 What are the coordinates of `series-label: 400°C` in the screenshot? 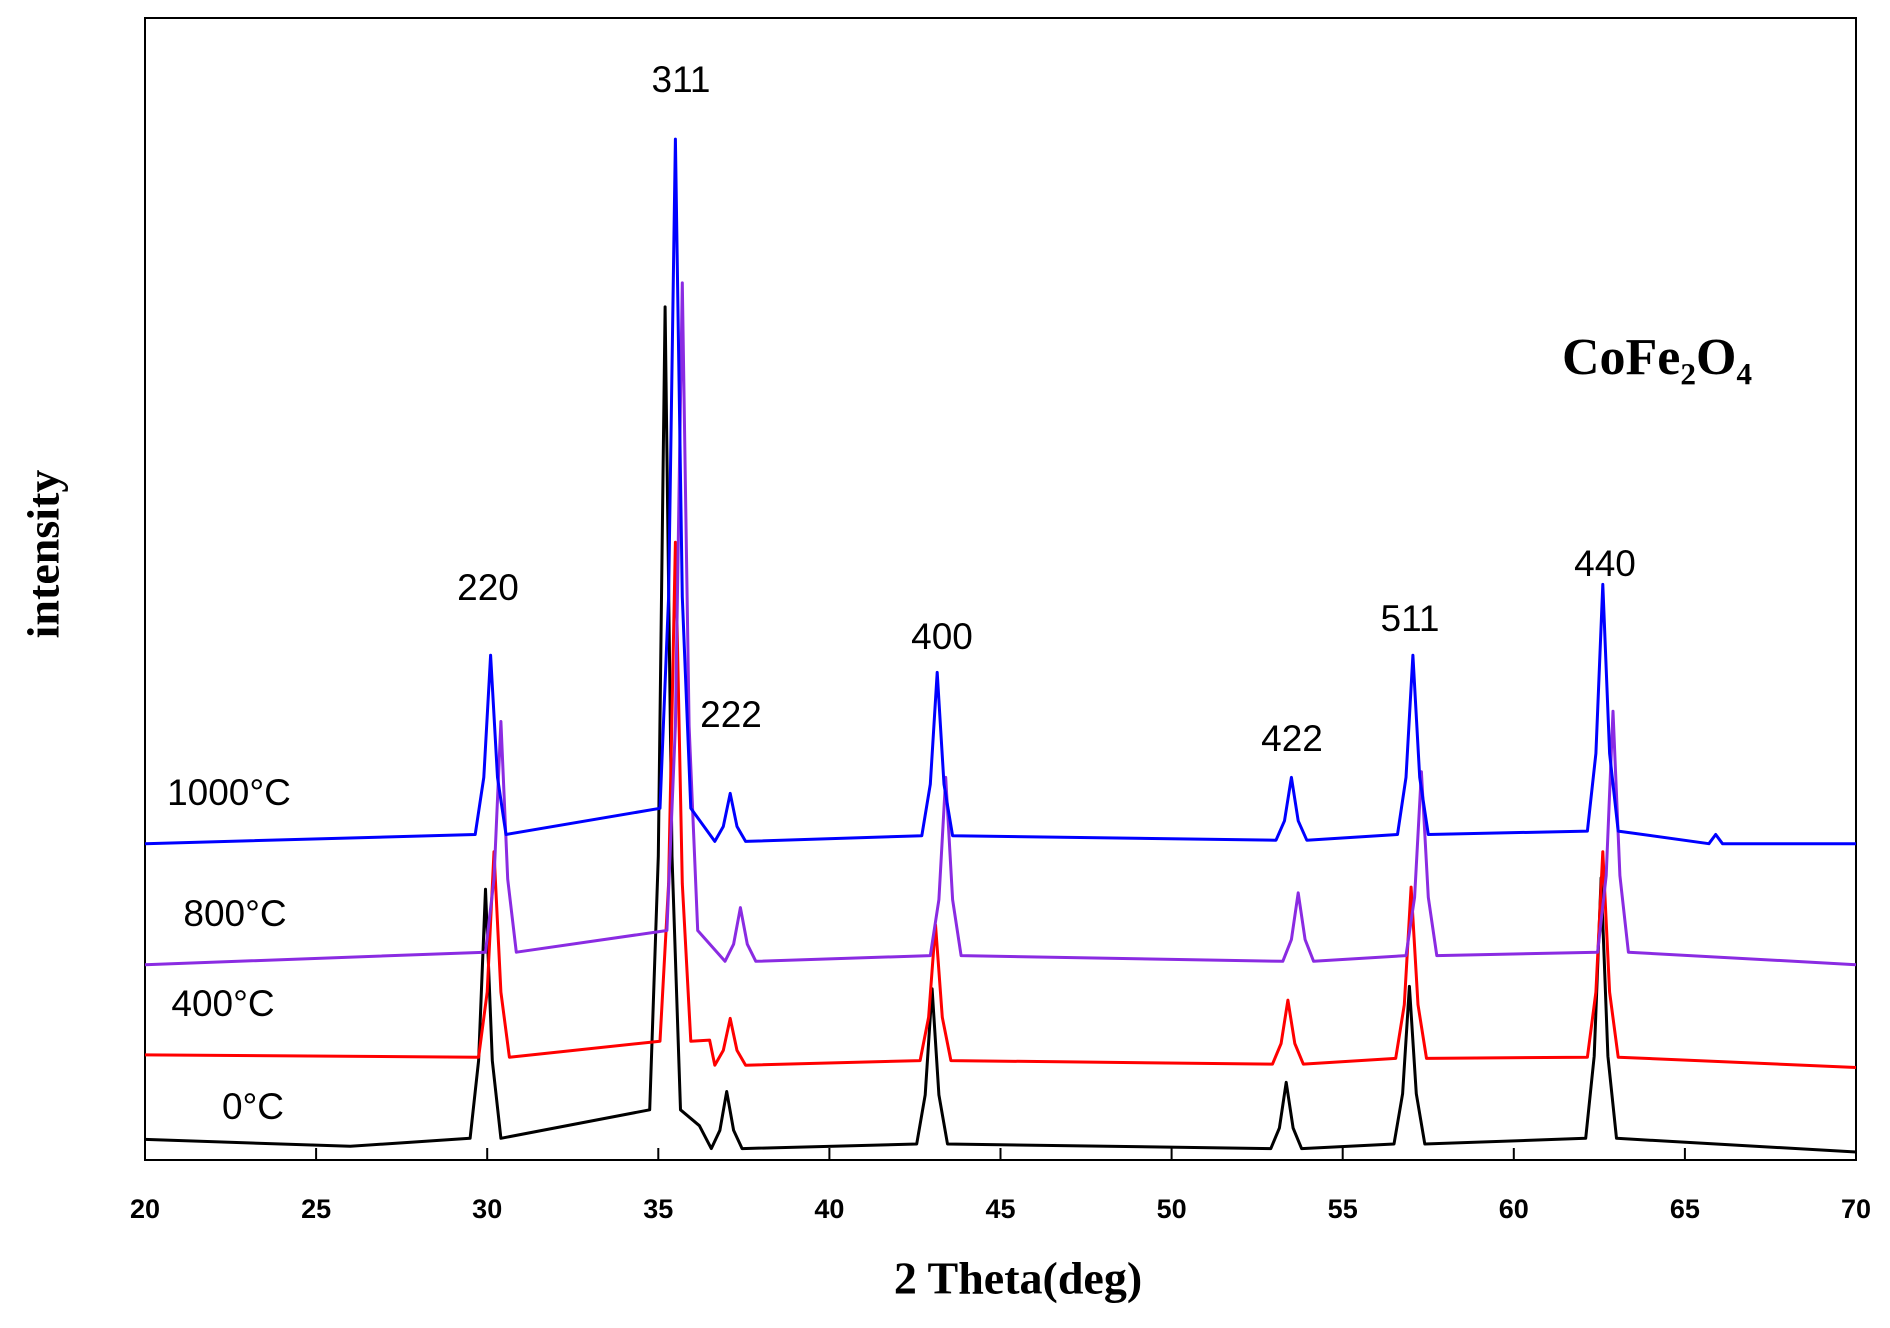 It's located at (222, 1003).